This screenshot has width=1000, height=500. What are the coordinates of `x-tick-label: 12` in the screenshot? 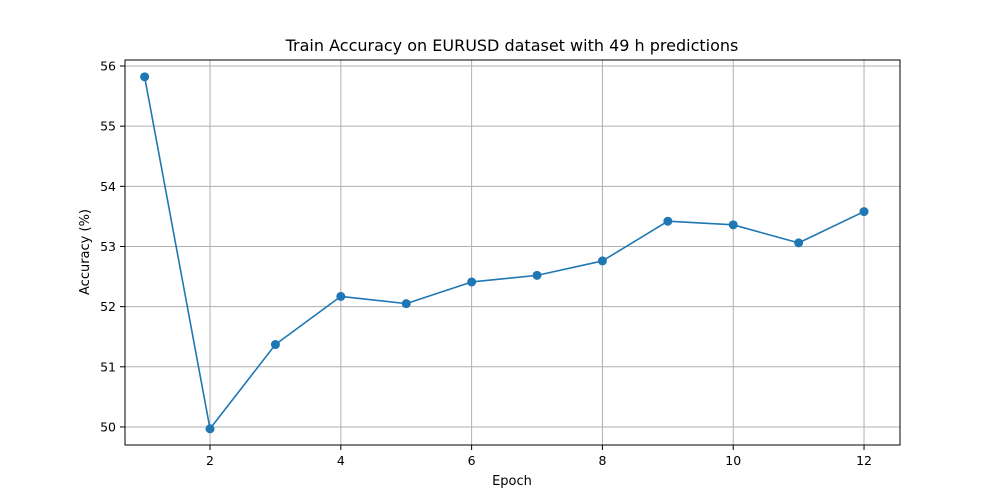 It's located at (864, 460).